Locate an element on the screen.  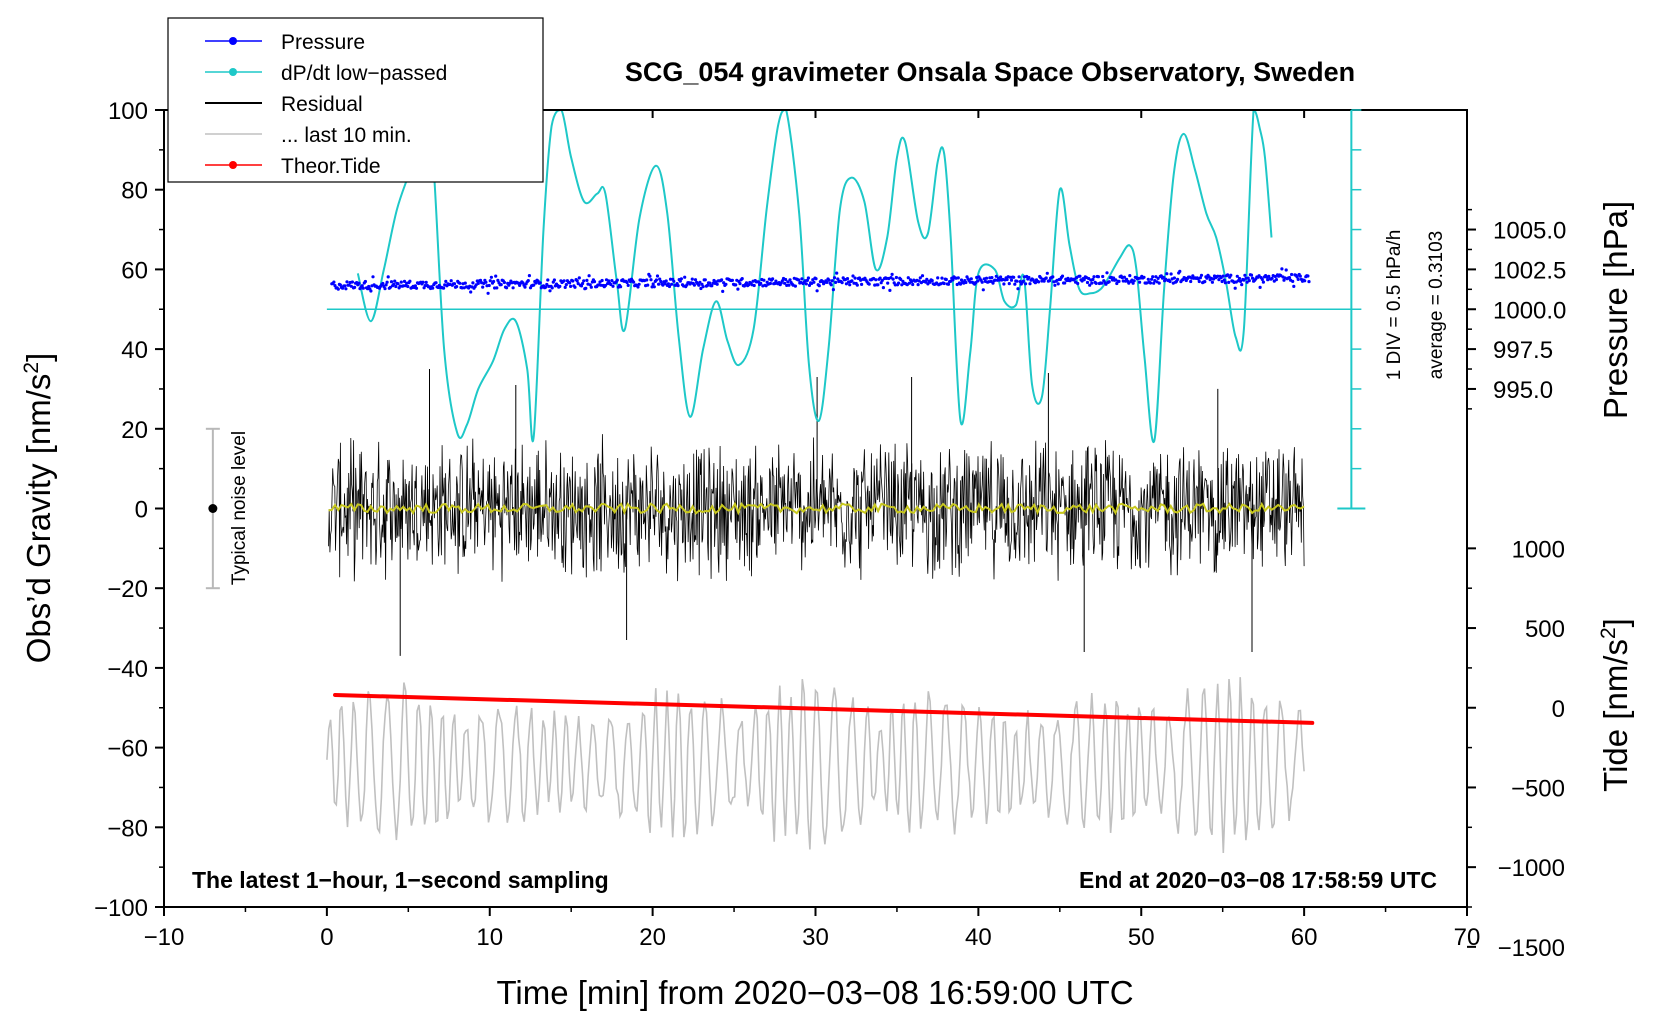
pressure-axis: 1005.0 1002.5 1000.0 997.5 995.0 is located at coordinates (1516, 309).